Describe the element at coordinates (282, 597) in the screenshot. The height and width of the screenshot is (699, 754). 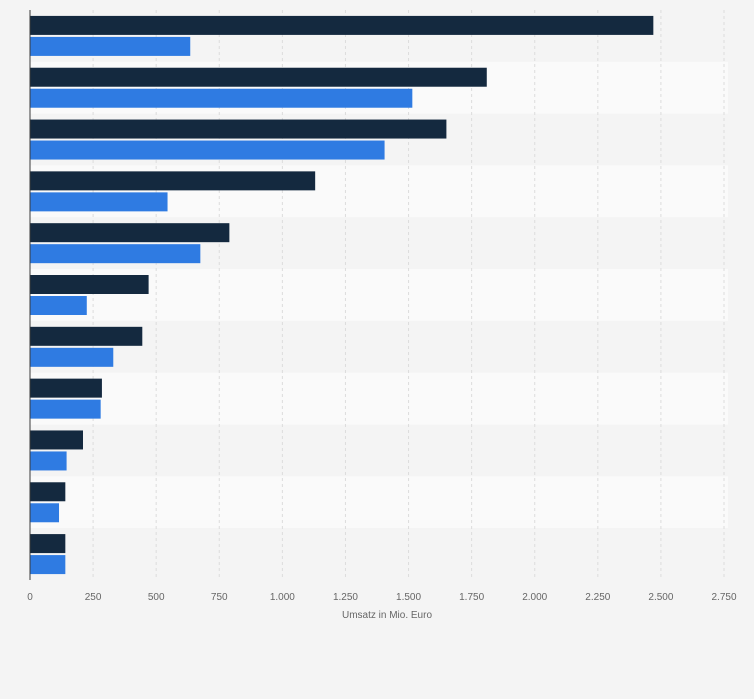
I see `x-tick-label: 1.000` at that location.